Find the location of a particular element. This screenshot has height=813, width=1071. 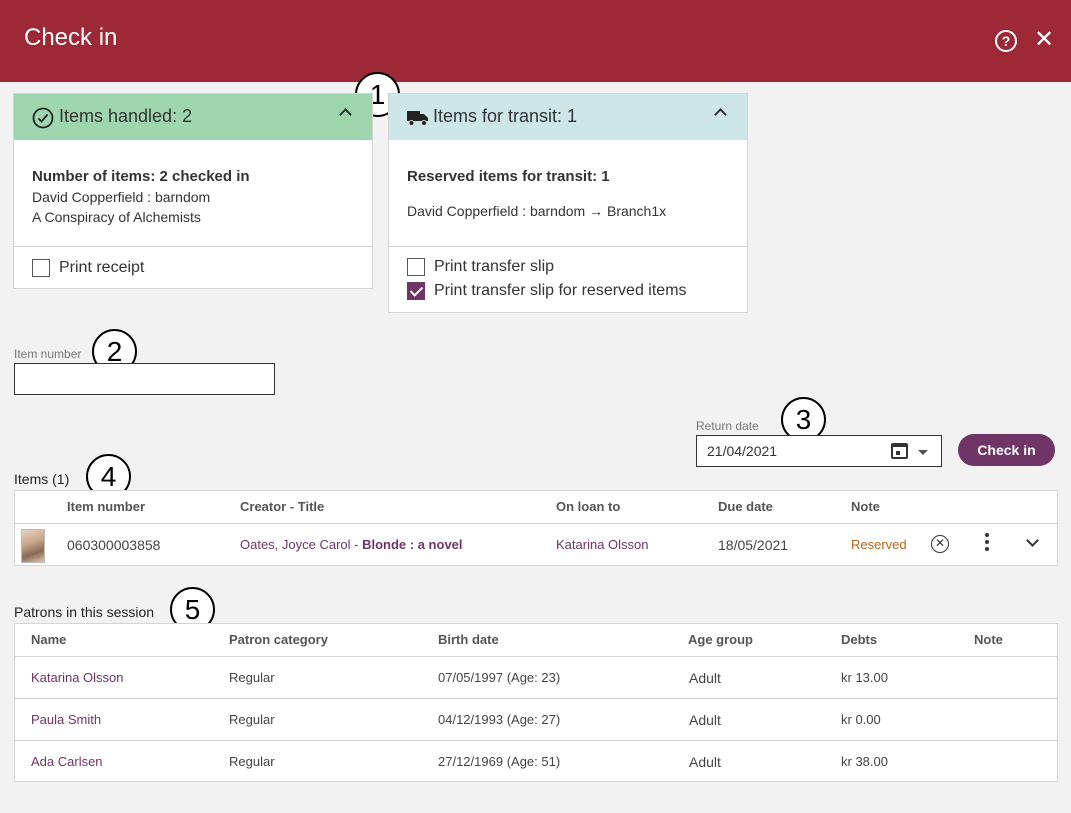

column-header: Patron category is located at coordinates (278, 639).